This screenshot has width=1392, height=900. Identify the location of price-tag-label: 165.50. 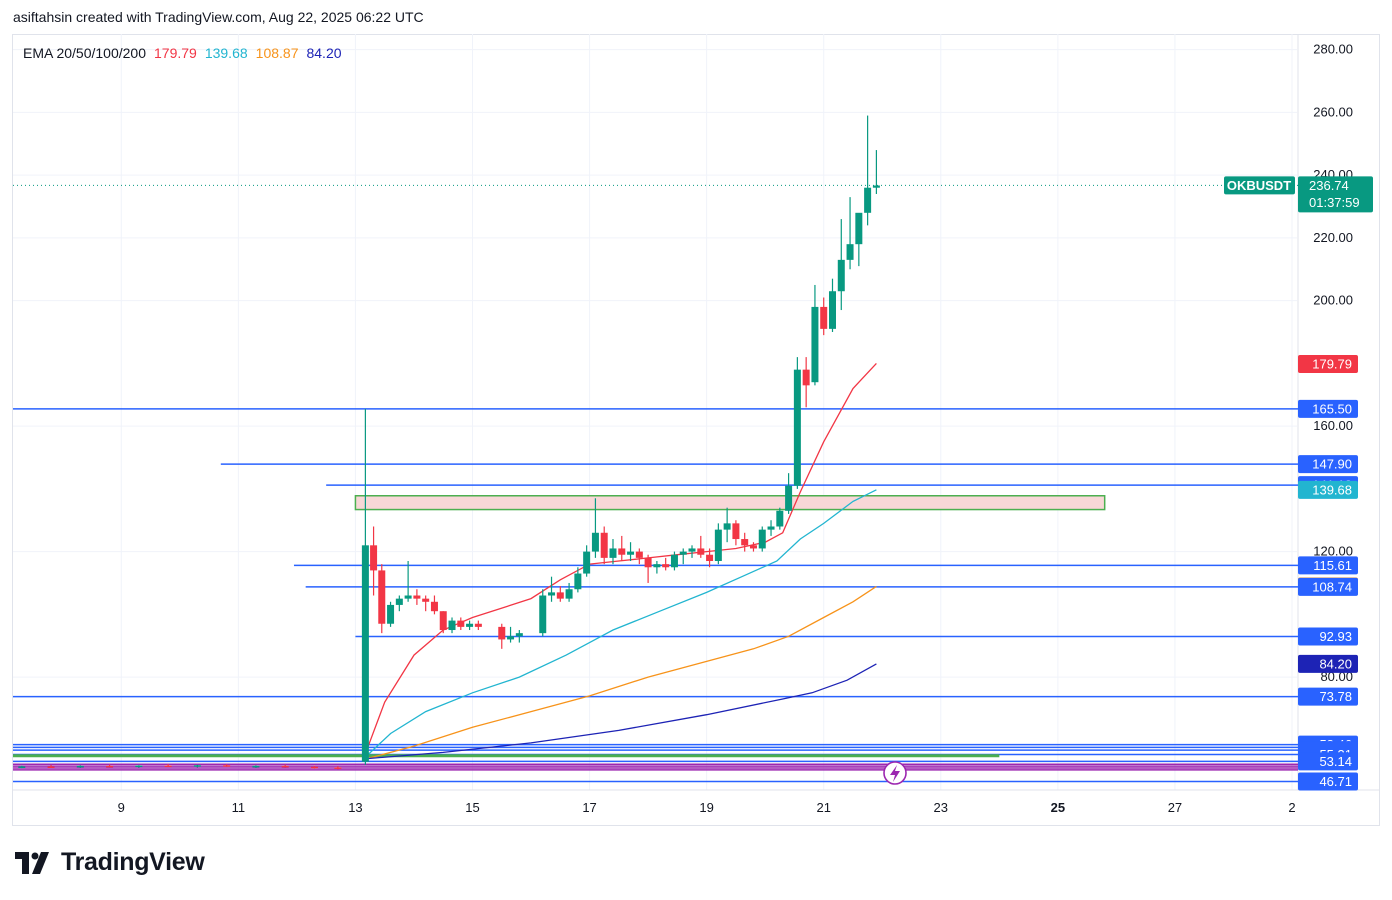
(1332, 408).